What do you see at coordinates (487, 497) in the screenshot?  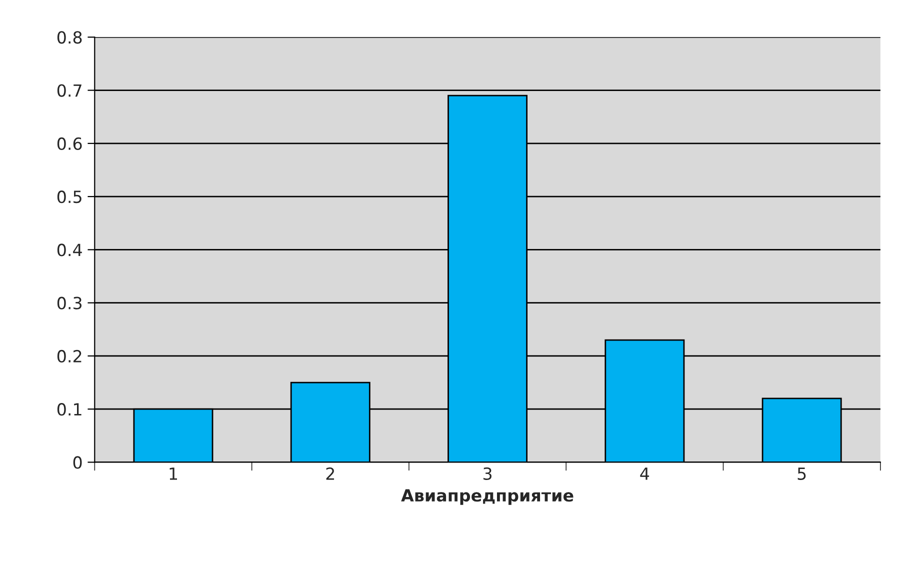 I see `x-axis-title: Авиапредприятие` at bounding box center [487, 497].